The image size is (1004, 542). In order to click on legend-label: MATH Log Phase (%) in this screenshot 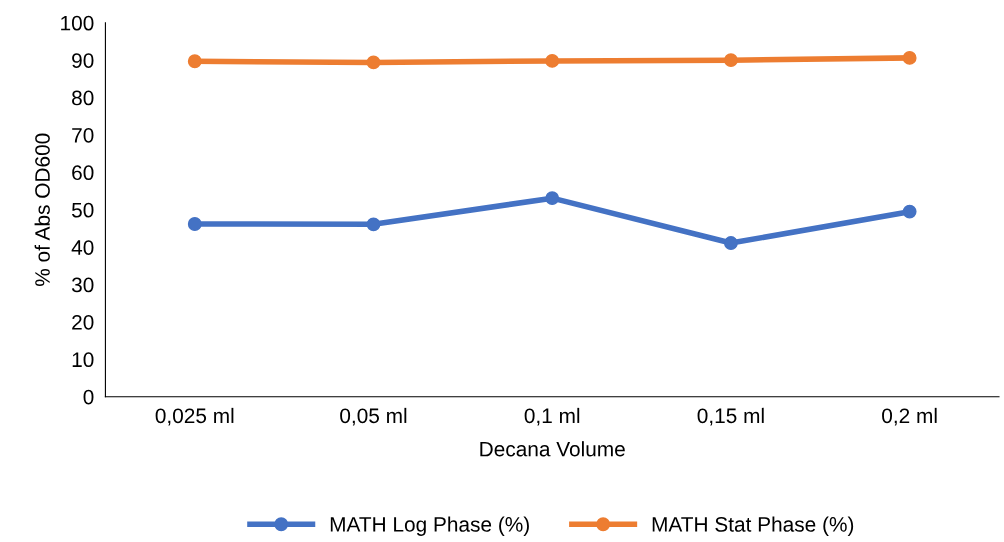, I will do `click(429, 526)`.